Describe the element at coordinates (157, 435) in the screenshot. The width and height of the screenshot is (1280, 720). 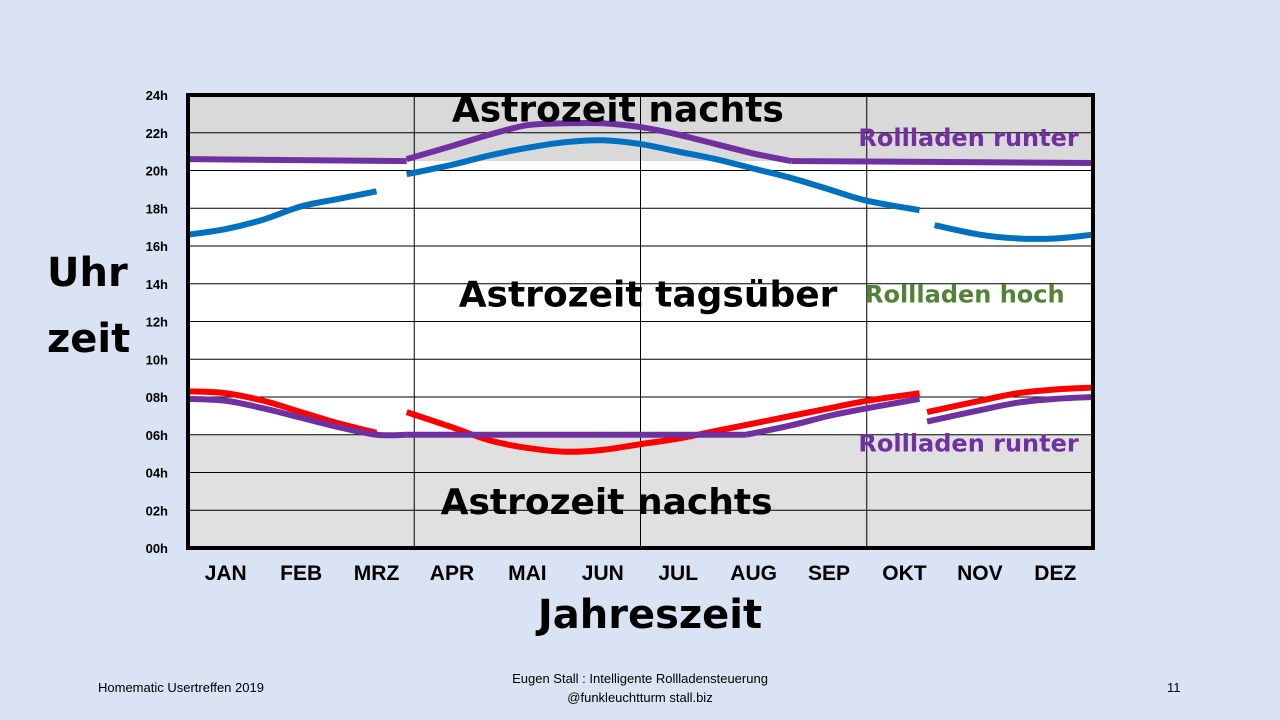
I see `y-tick-label: 06h` at that location.